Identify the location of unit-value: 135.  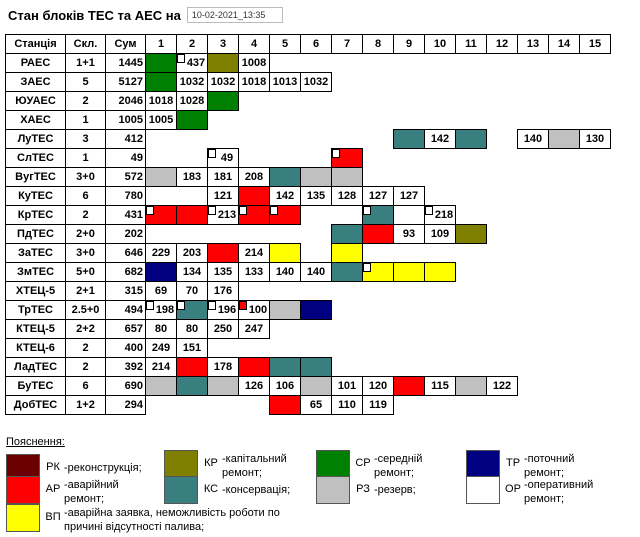
(223, 272).